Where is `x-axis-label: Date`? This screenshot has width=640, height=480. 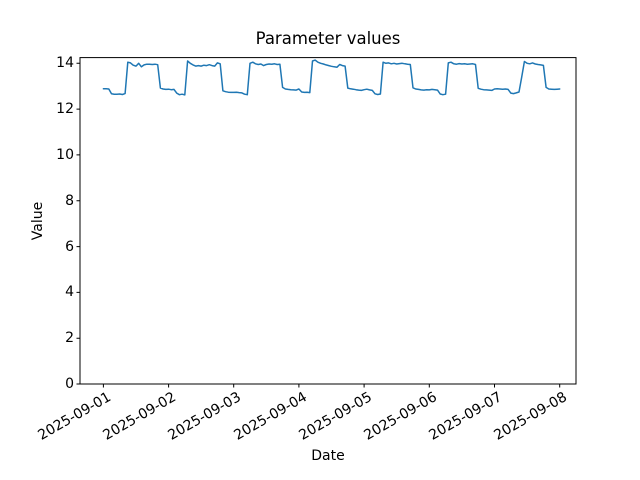 x-axis-label: Date is located at coordinates (328, 456).